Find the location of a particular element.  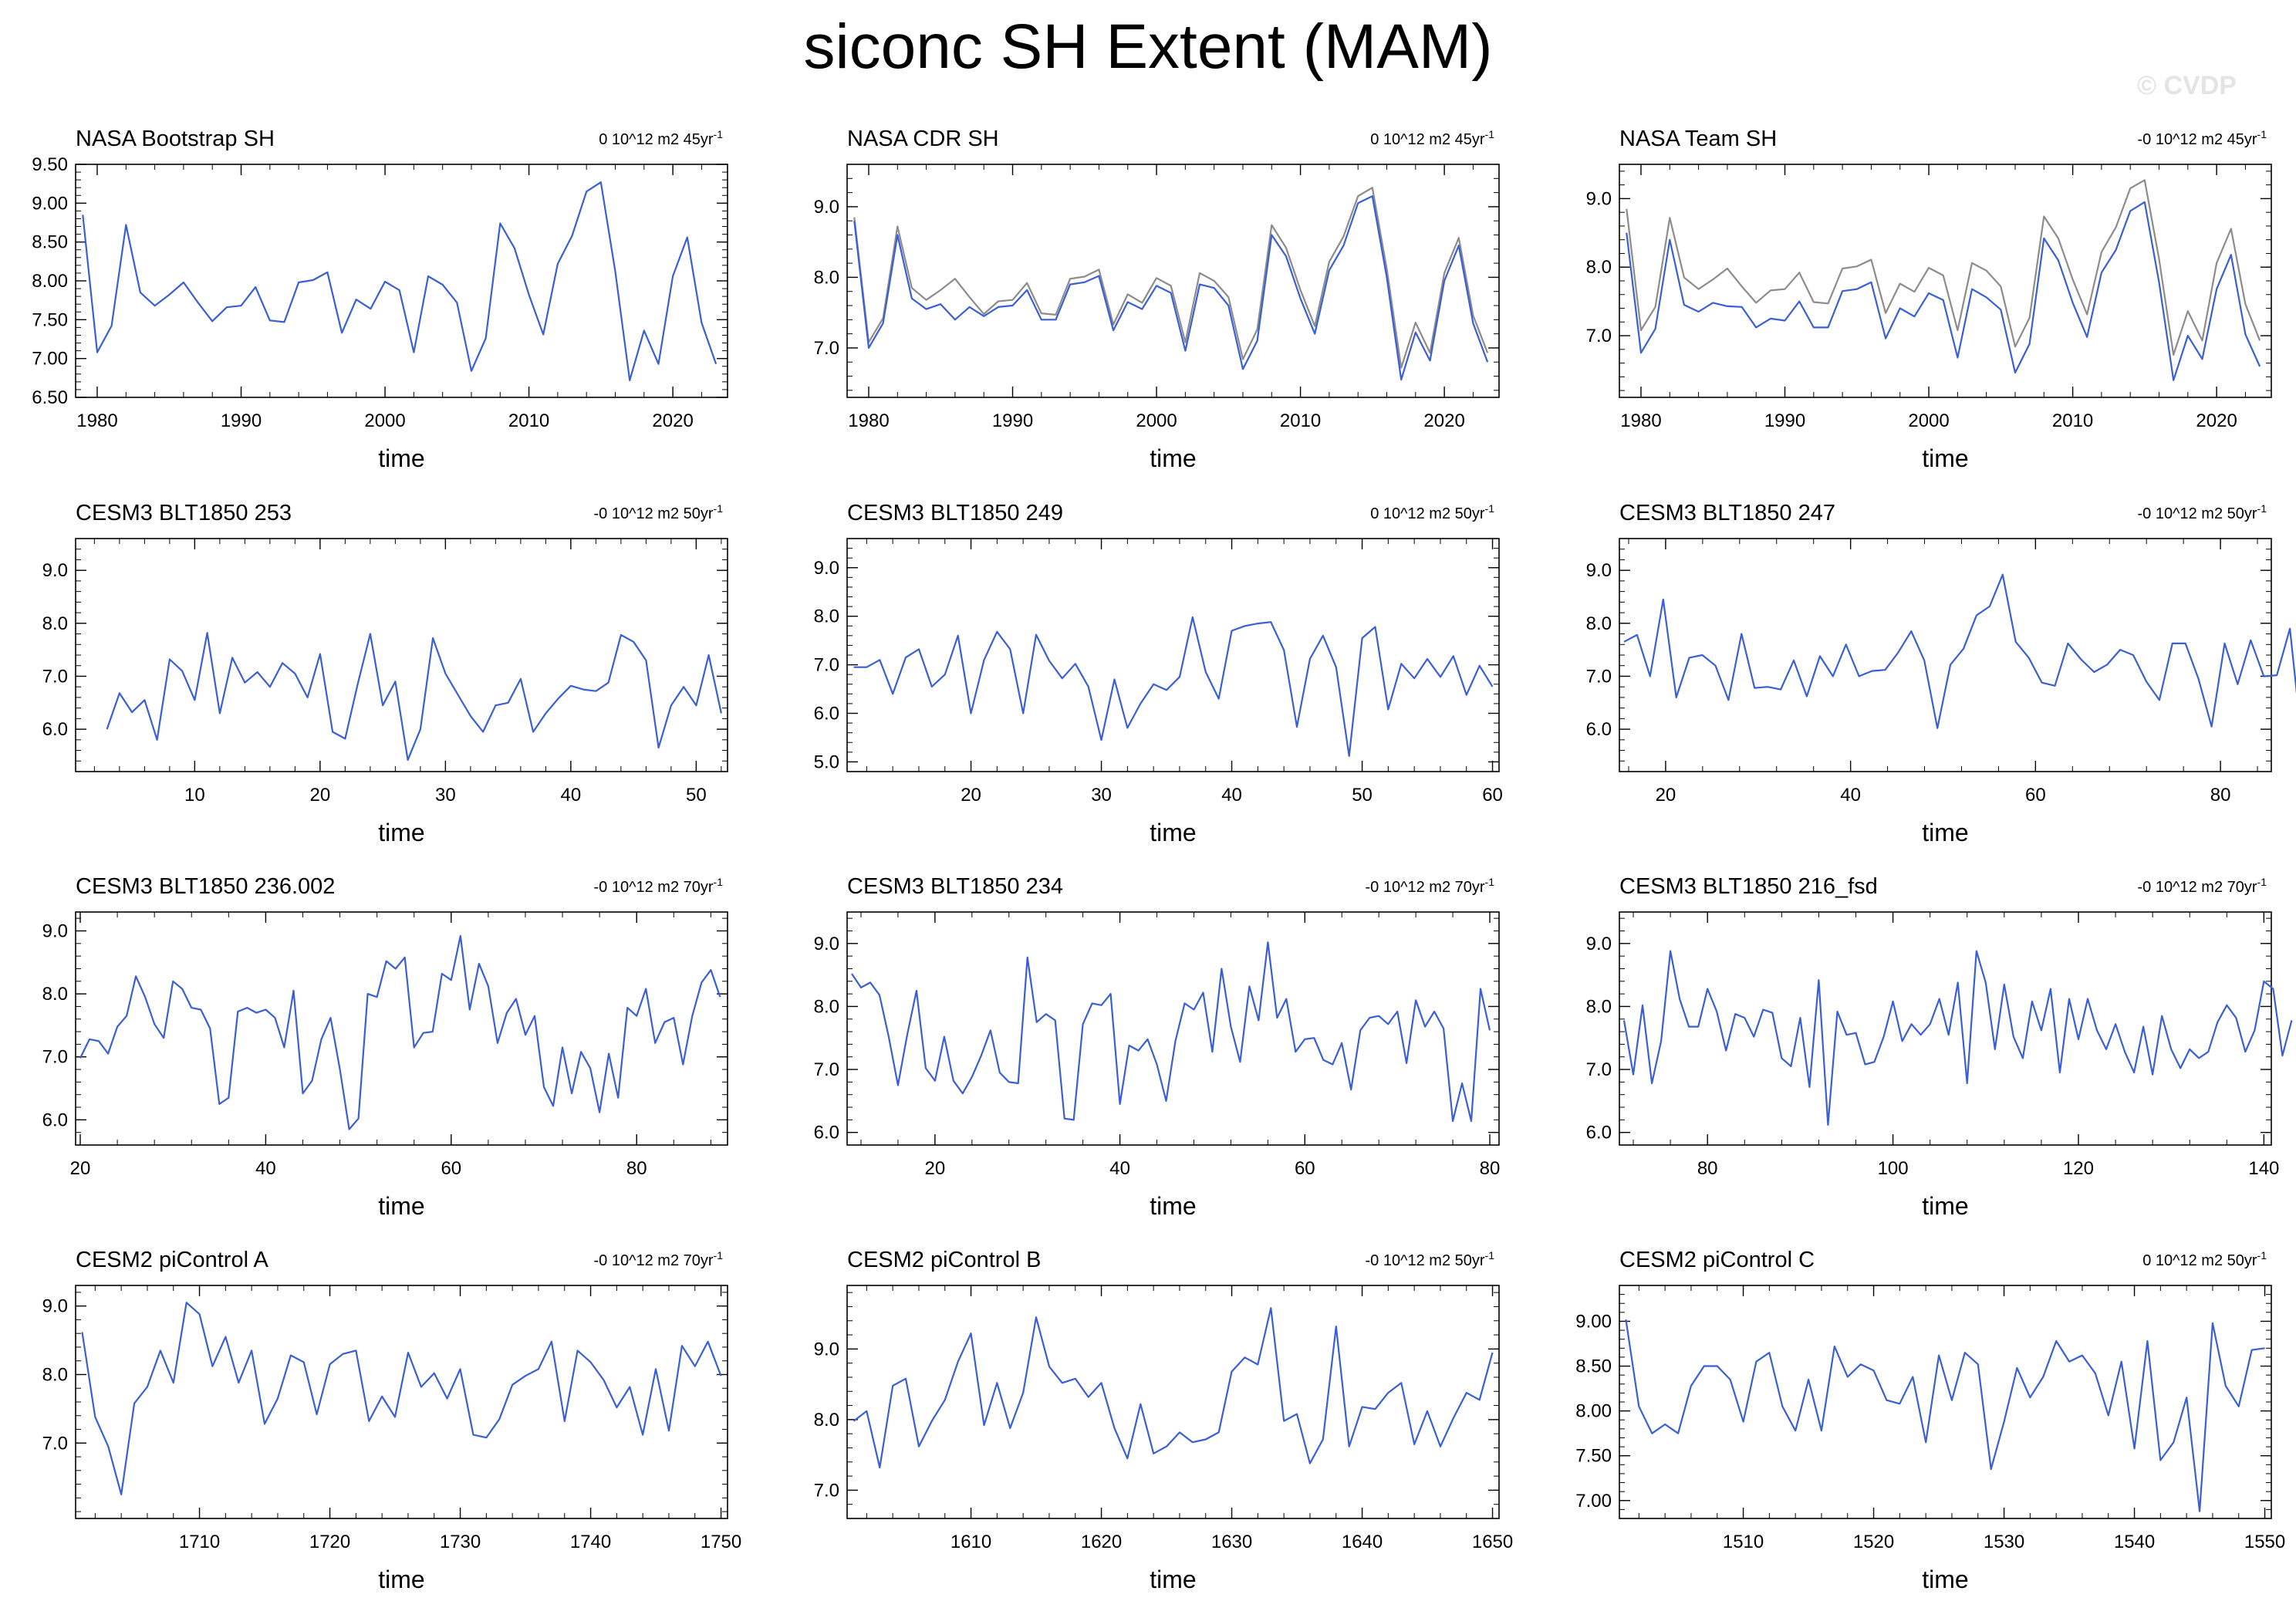

panel-title: CESM2 piControl B is located at coordinates (944, 1260).